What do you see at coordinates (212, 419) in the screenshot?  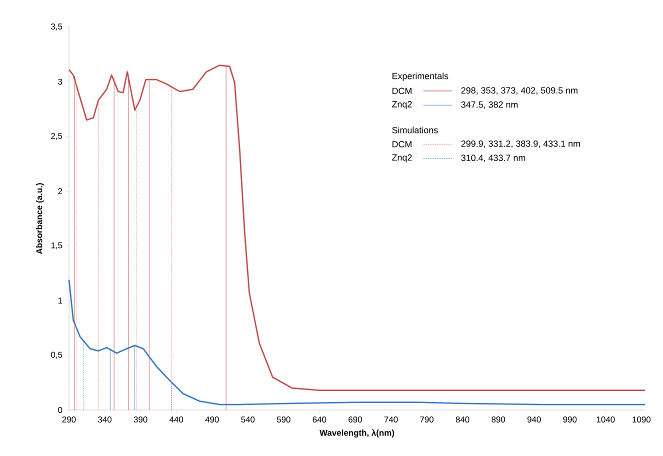 I see `x-tick-label: 490` at bounding box center [212, 419].